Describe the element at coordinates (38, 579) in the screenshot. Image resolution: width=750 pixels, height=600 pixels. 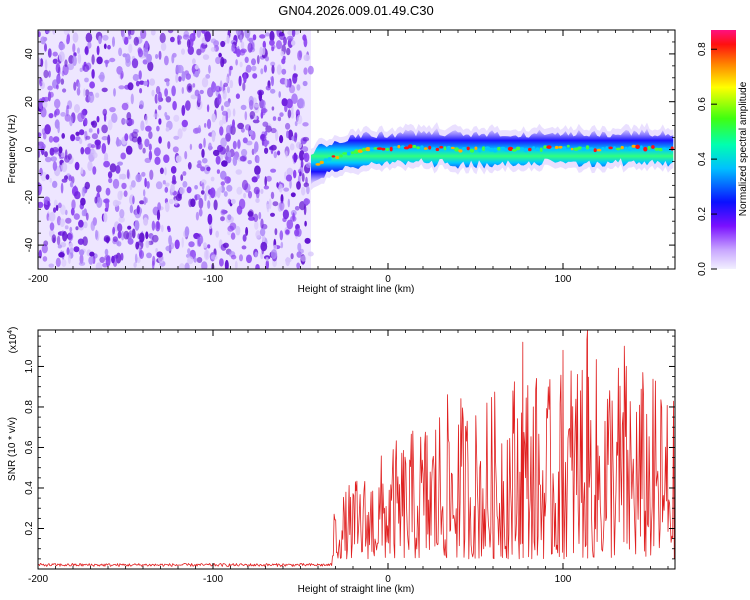
I see `x-tick-label: -200` at that location.